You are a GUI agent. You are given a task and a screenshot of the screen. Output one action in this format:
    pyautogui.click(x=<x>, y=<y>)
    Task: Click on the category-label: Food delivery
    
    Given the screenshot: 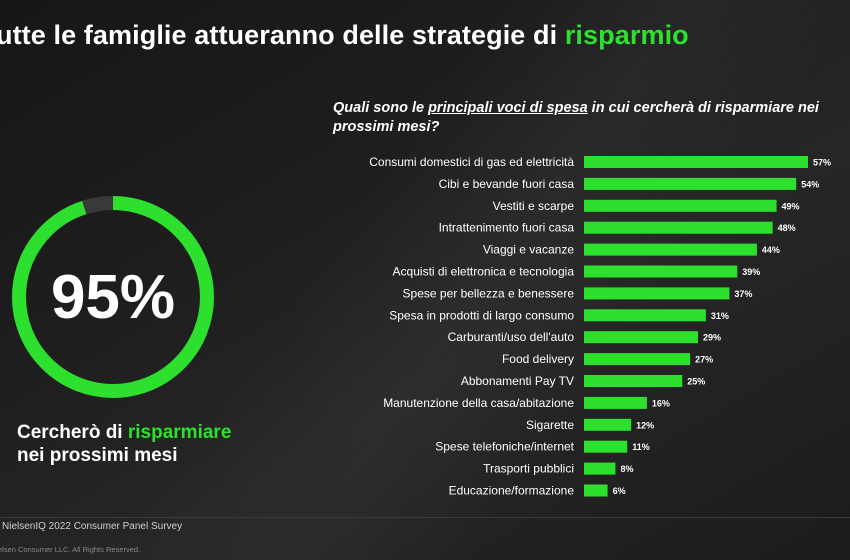 What is the action you would take?
    pyautogui.click(x=538, y=359)
    